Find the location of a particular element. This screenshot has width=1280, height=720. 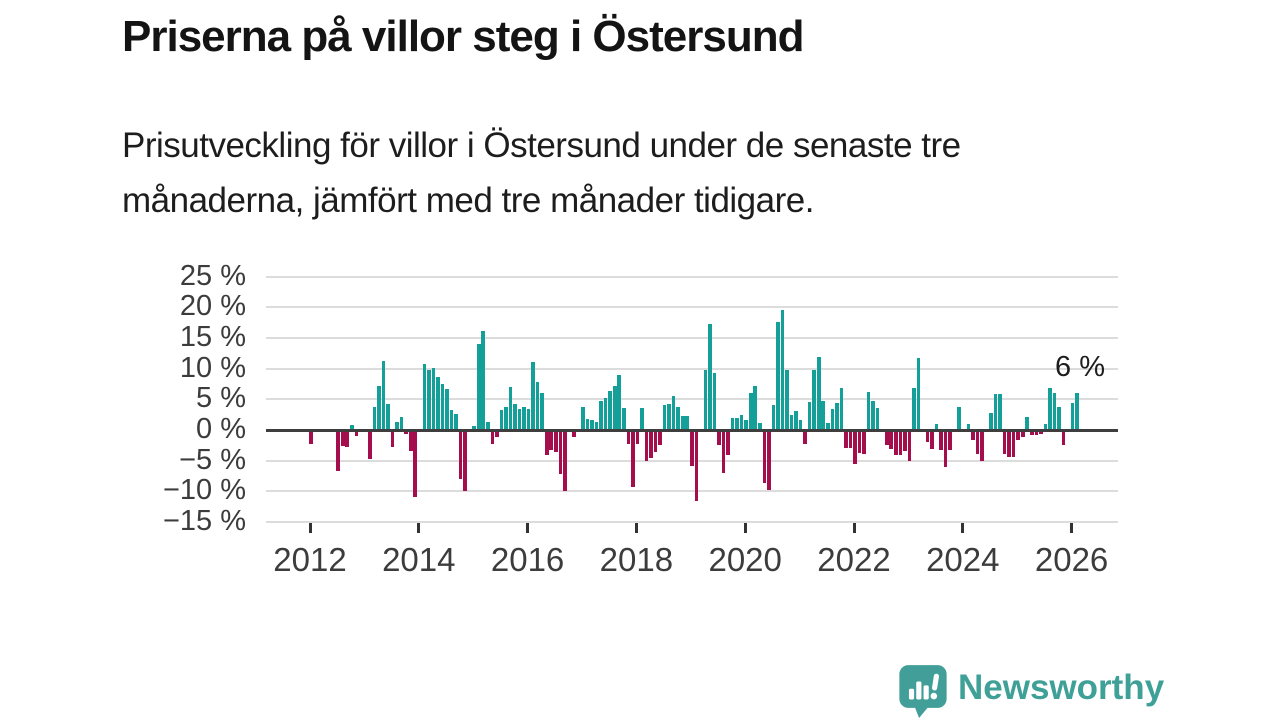

y-tick-label: −10 % is located at coordinates (204, 490).